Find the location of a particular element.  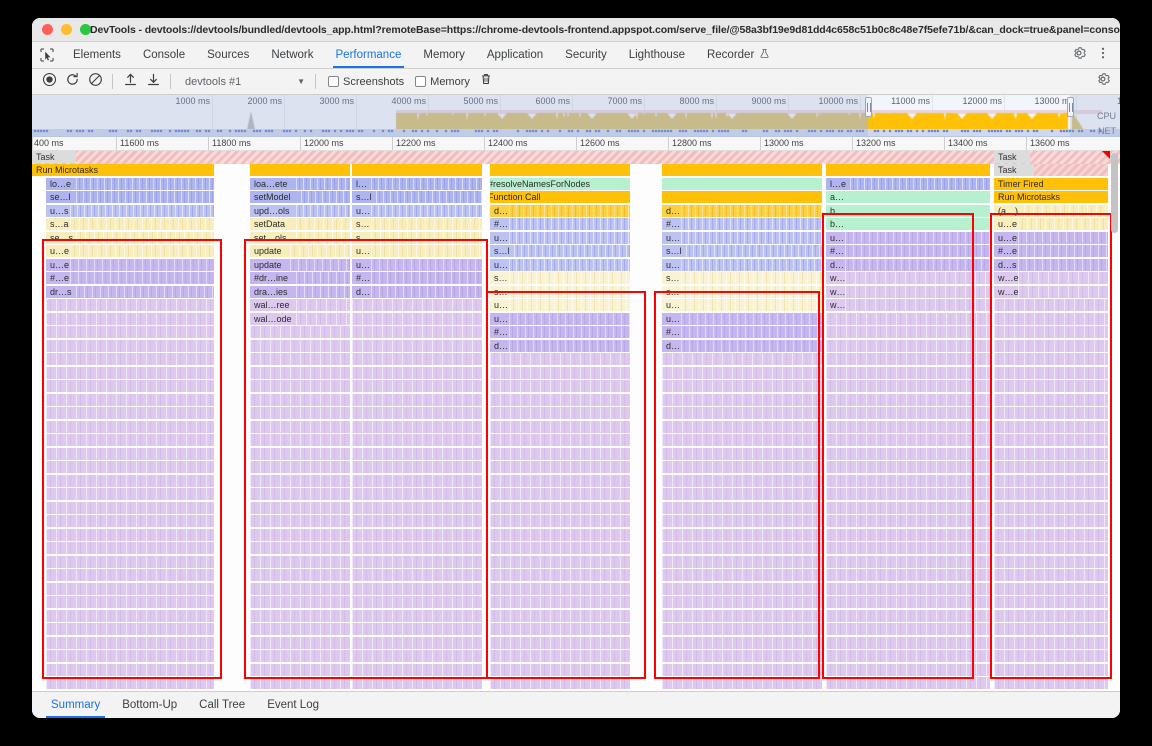

maximize-window-button is located at coordinates (85, 29).